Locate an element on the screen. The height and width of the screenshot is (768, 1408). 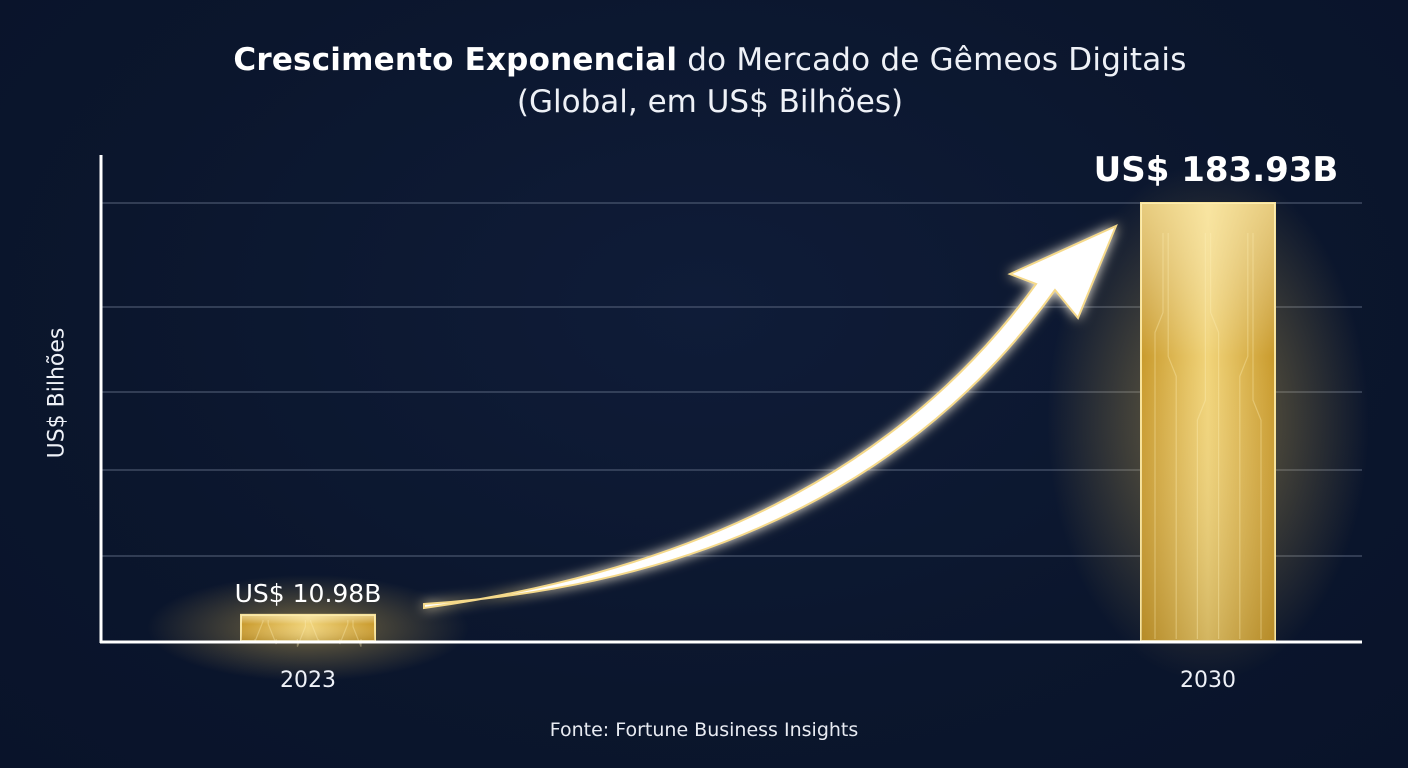
x-tick-label-2030: 2030 is located at coordinates (1208, 680).